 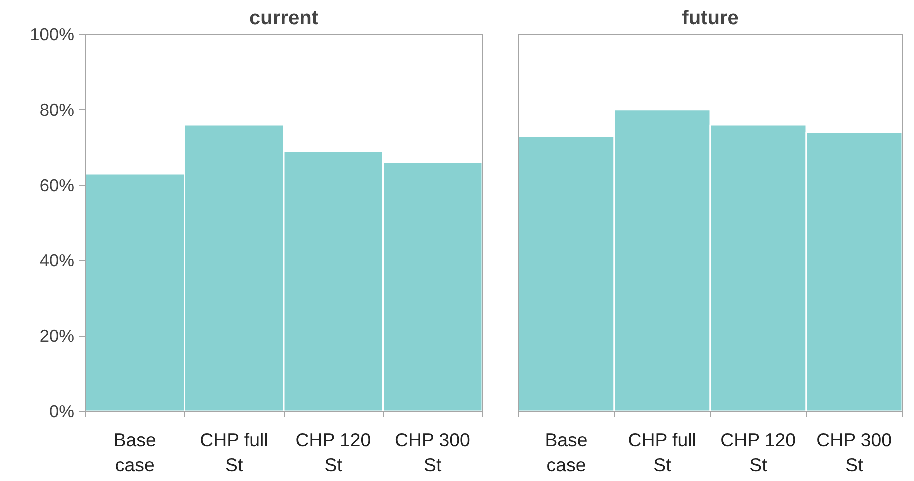 I want to click on y-tick-label: 60%, so click(x=57, y=185).